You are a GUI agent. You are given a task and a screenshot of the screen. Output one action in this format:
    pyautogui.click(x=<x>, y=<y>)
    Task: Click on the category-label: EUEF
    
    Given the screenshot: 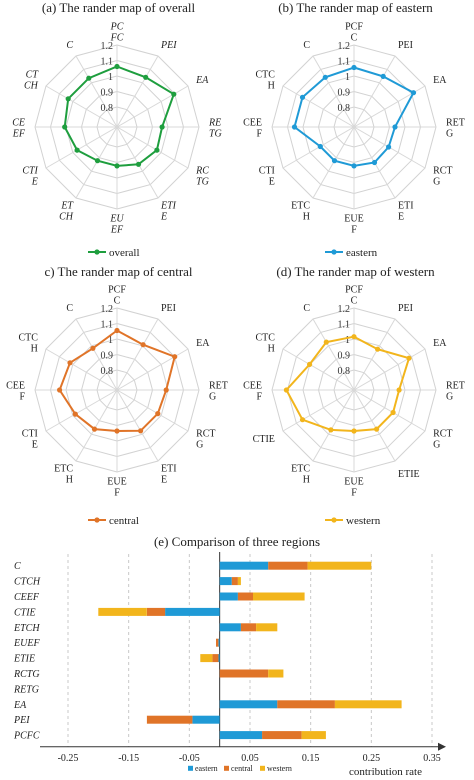 What is the action you would take?
    pyautogui.click(x=26, y=643)
    